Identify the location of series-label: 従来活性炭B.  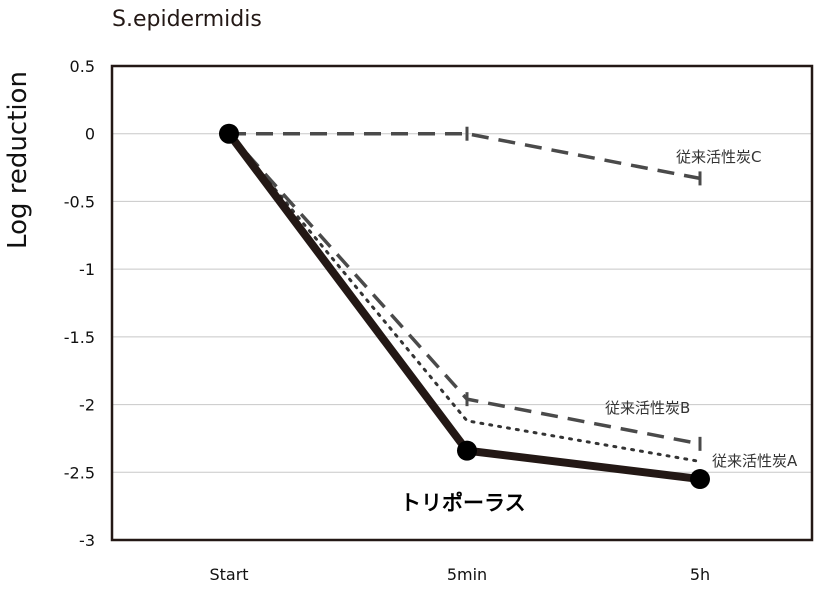
(647, 408).